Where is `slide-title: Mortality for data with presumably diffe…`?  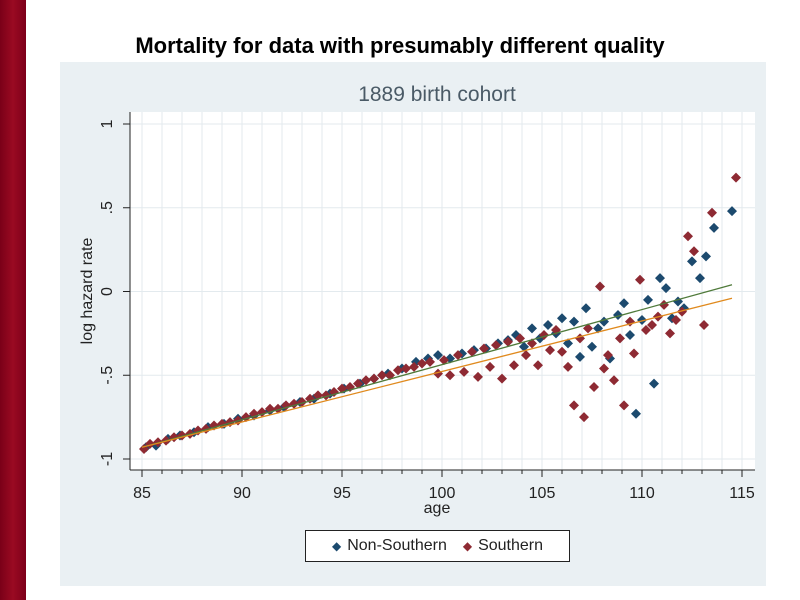 slide-title: Mortality for data with presumably diffe… is located at coordinates (400, 45).